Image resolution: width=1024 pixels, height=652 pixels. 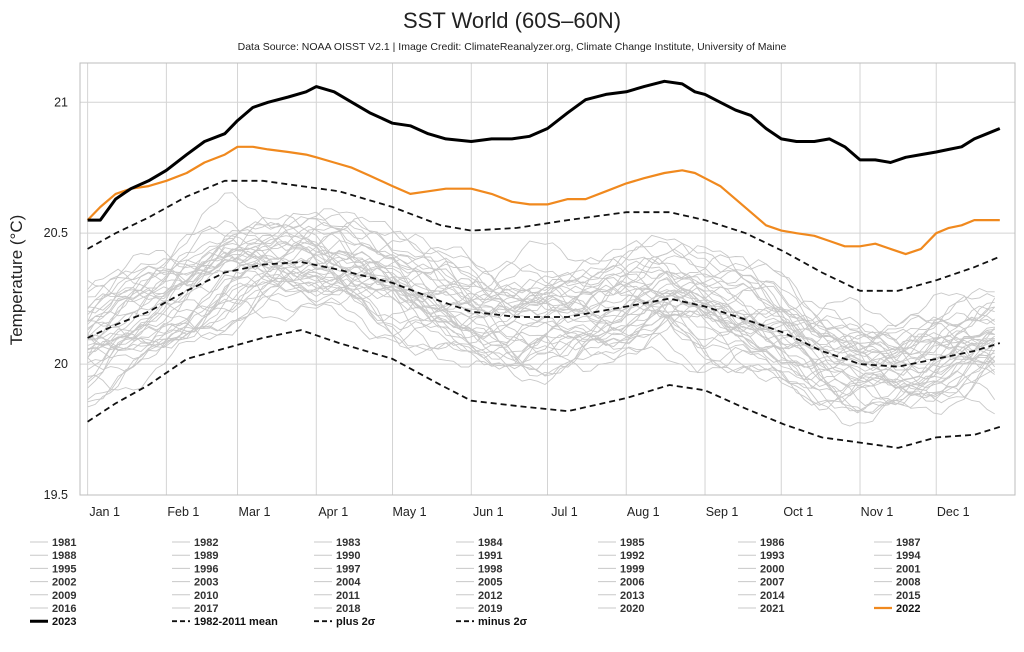 I want to click on x-tick-label: Nov 1, so click(x=877, y=512).